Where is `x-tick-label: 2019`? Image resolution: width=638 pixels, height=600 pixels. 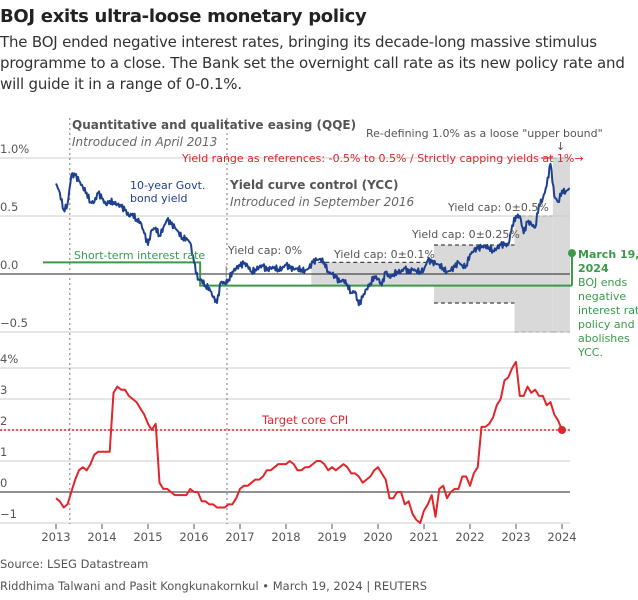 x-tick-label: 2019 is located at coordinates (331, 537).